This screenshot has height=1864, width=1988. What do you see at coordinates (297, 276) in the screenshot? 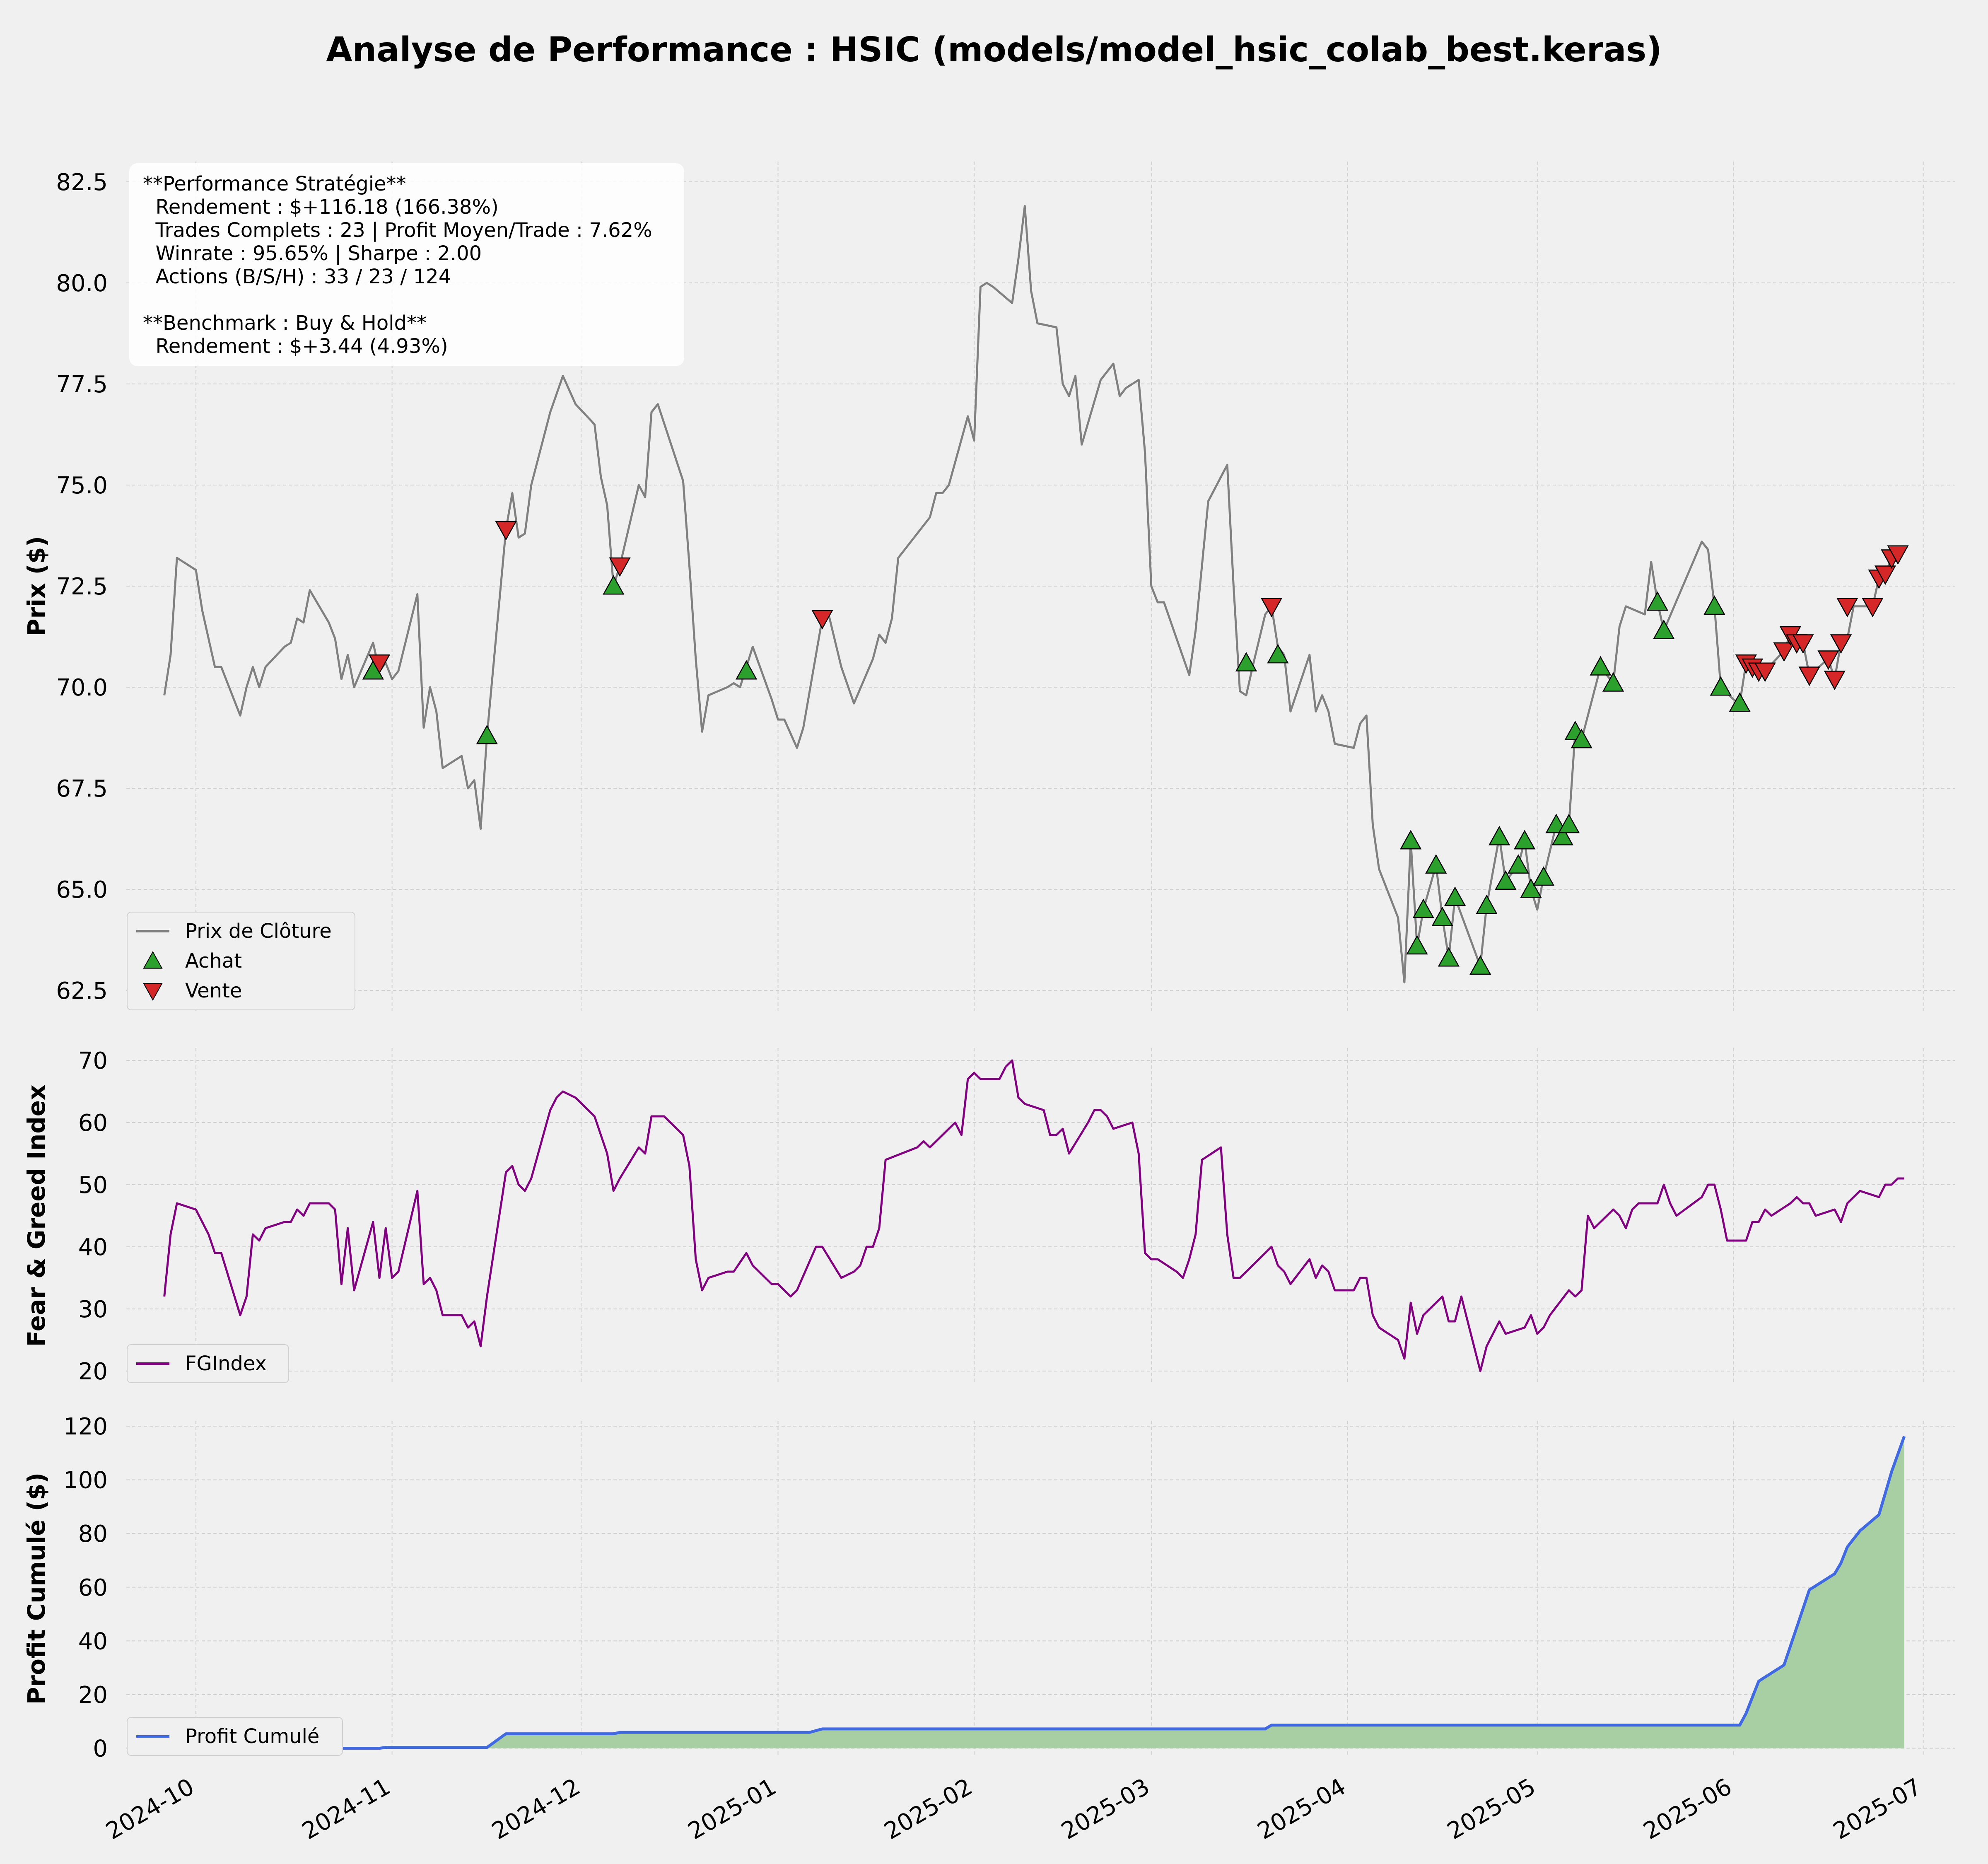
I see `stats-line: Actions (B/S/H) : 33 / 23 / 124` at bounding box center [297, 276].